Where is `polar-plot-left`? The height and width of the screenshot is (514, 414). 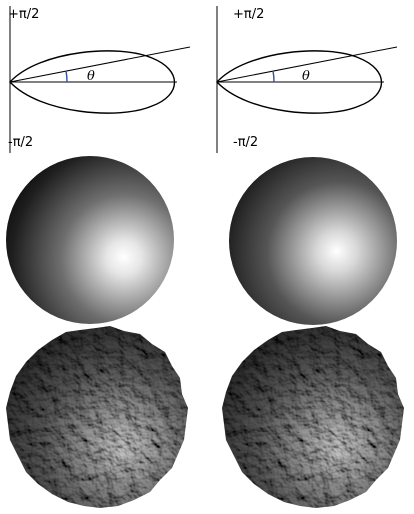 polar-plot-left is located at coordinates (100, 79).